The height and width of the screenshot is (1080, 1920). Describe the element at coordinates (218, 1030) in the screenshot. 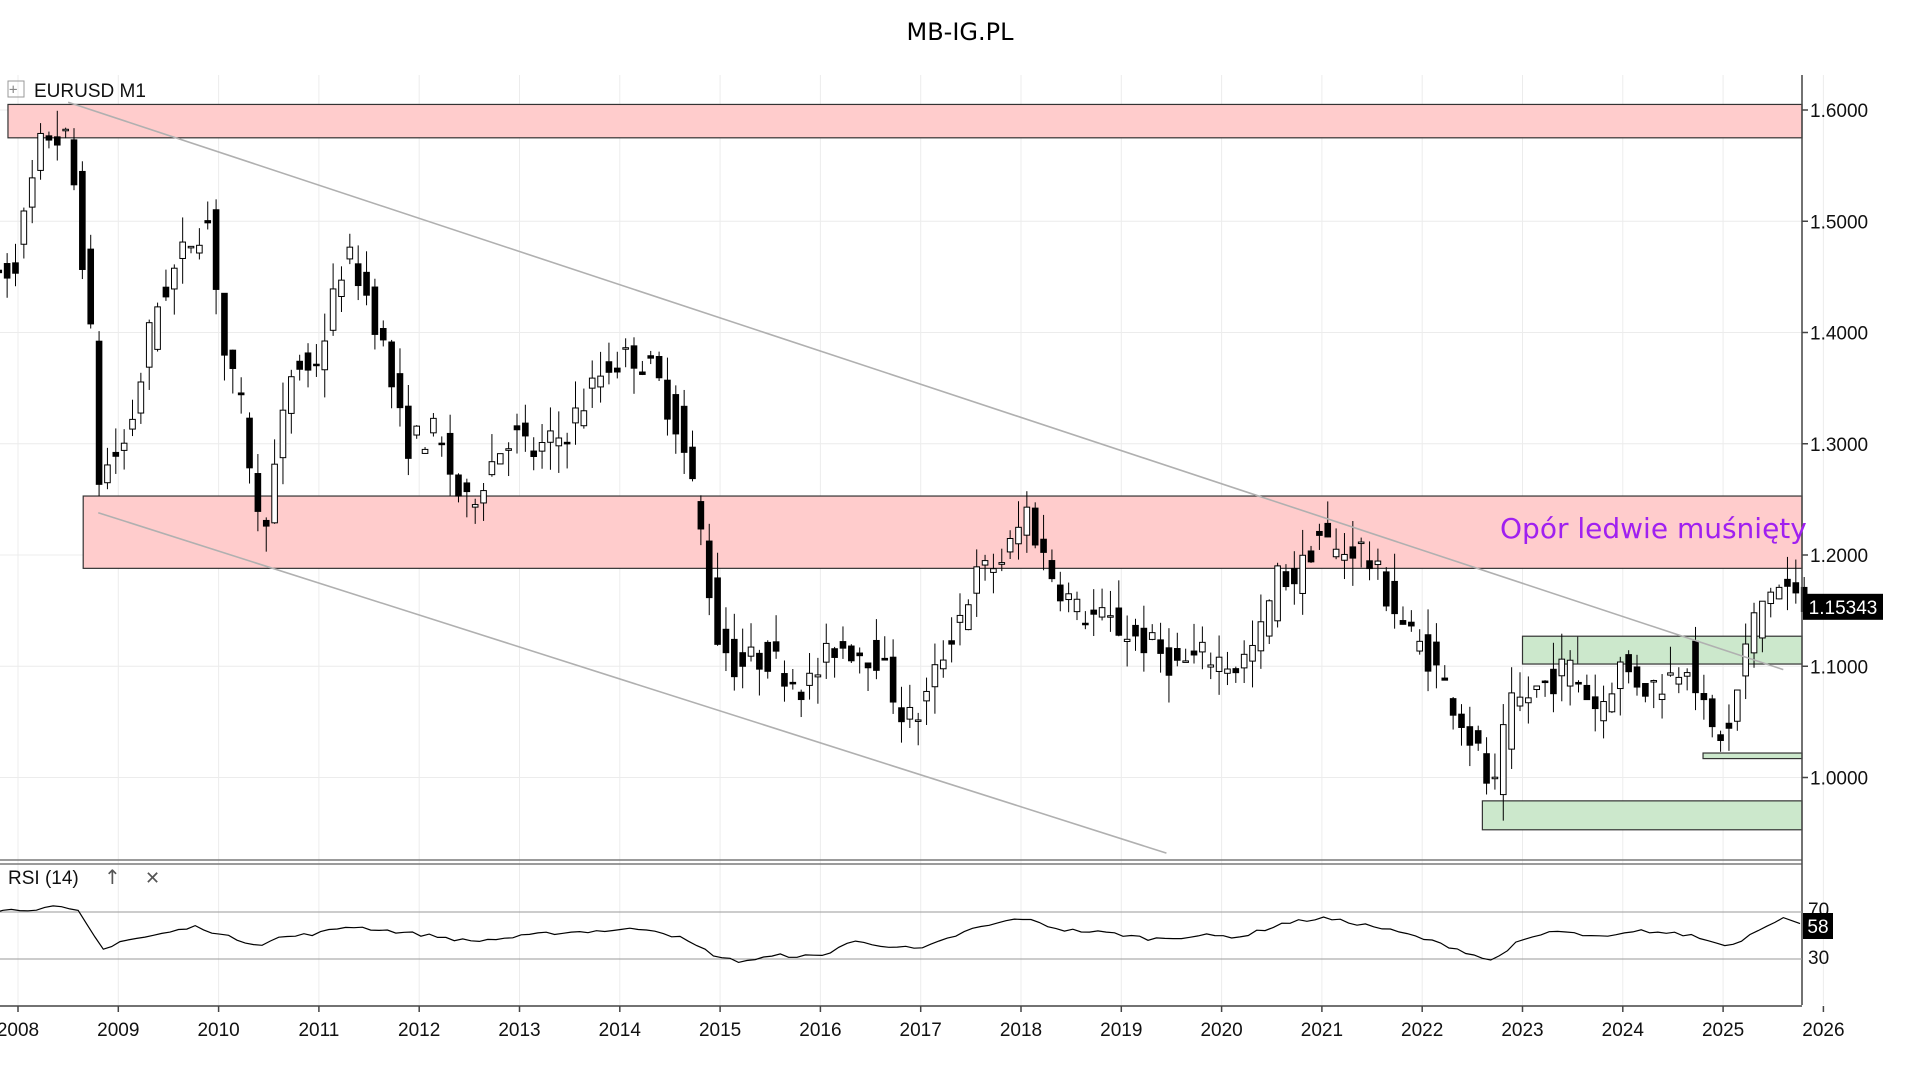

I see `x-tick-label: 2010` at that location.